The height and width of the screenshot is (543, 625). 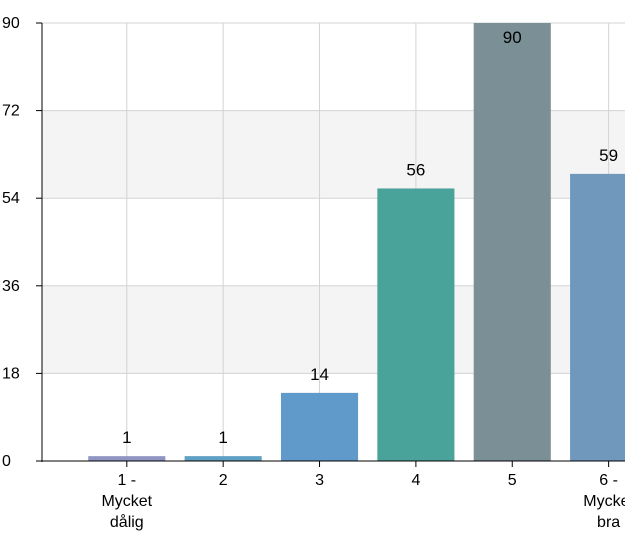 I want to click on x-tick-label: 3, so click(x=319, y=480).